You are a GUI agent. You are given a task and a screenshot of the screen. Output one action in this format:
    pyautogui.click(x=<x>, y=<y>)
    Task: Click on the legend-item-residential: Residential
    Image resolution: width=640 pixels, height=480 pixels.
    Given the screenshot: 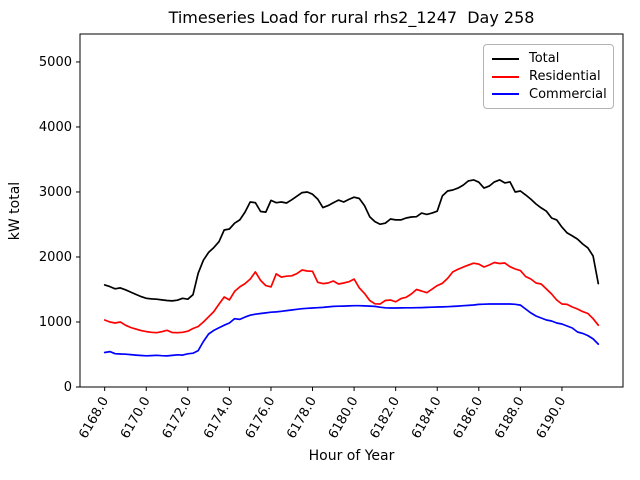 What is the action you would take?
    pyautogui.click(x=548, y=77)
    